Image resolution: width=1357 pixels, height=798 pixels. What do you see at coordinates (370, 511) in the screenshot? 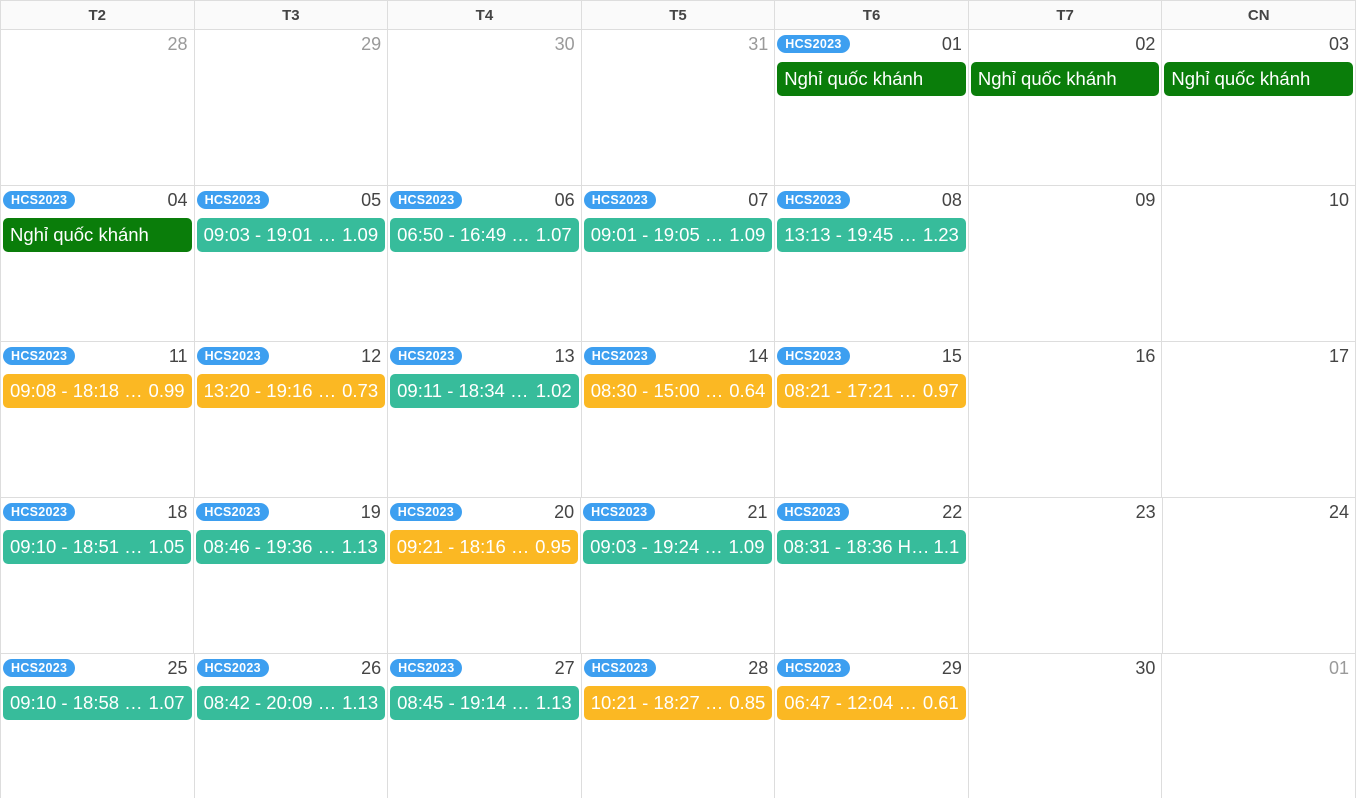
I see `day-number: 19` at bounding box center [370, 511].